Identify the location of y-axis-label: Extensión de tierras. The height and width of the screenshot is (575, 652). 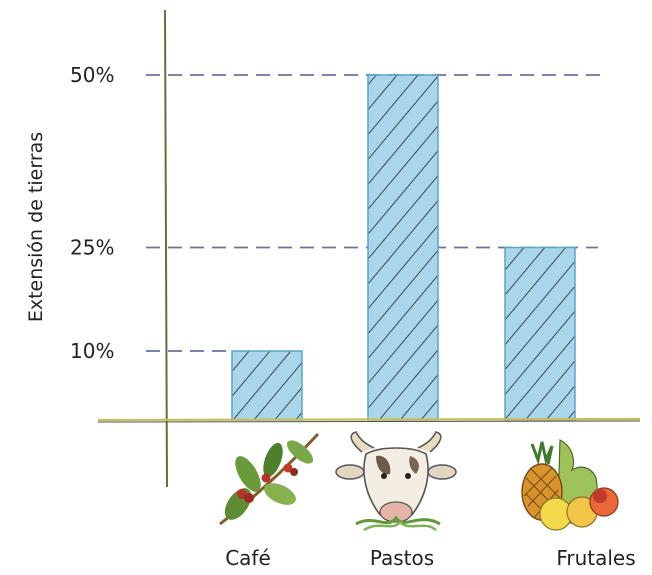
(36, 227).